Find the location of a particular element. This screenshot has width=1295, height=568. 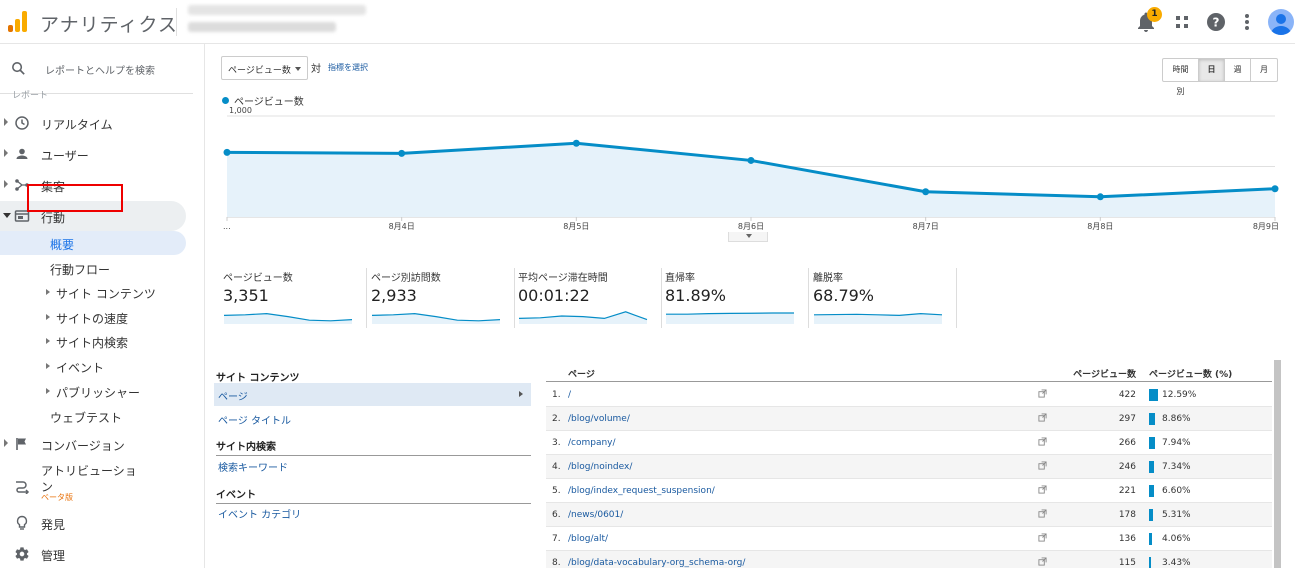

page-link: /company/ is located at coordinates (592, 443).